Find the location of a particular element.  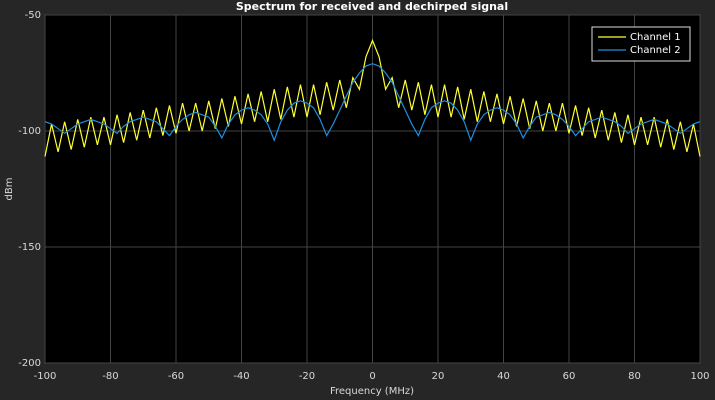

x-tick-label: 60 is located at coordinates (569, 376).